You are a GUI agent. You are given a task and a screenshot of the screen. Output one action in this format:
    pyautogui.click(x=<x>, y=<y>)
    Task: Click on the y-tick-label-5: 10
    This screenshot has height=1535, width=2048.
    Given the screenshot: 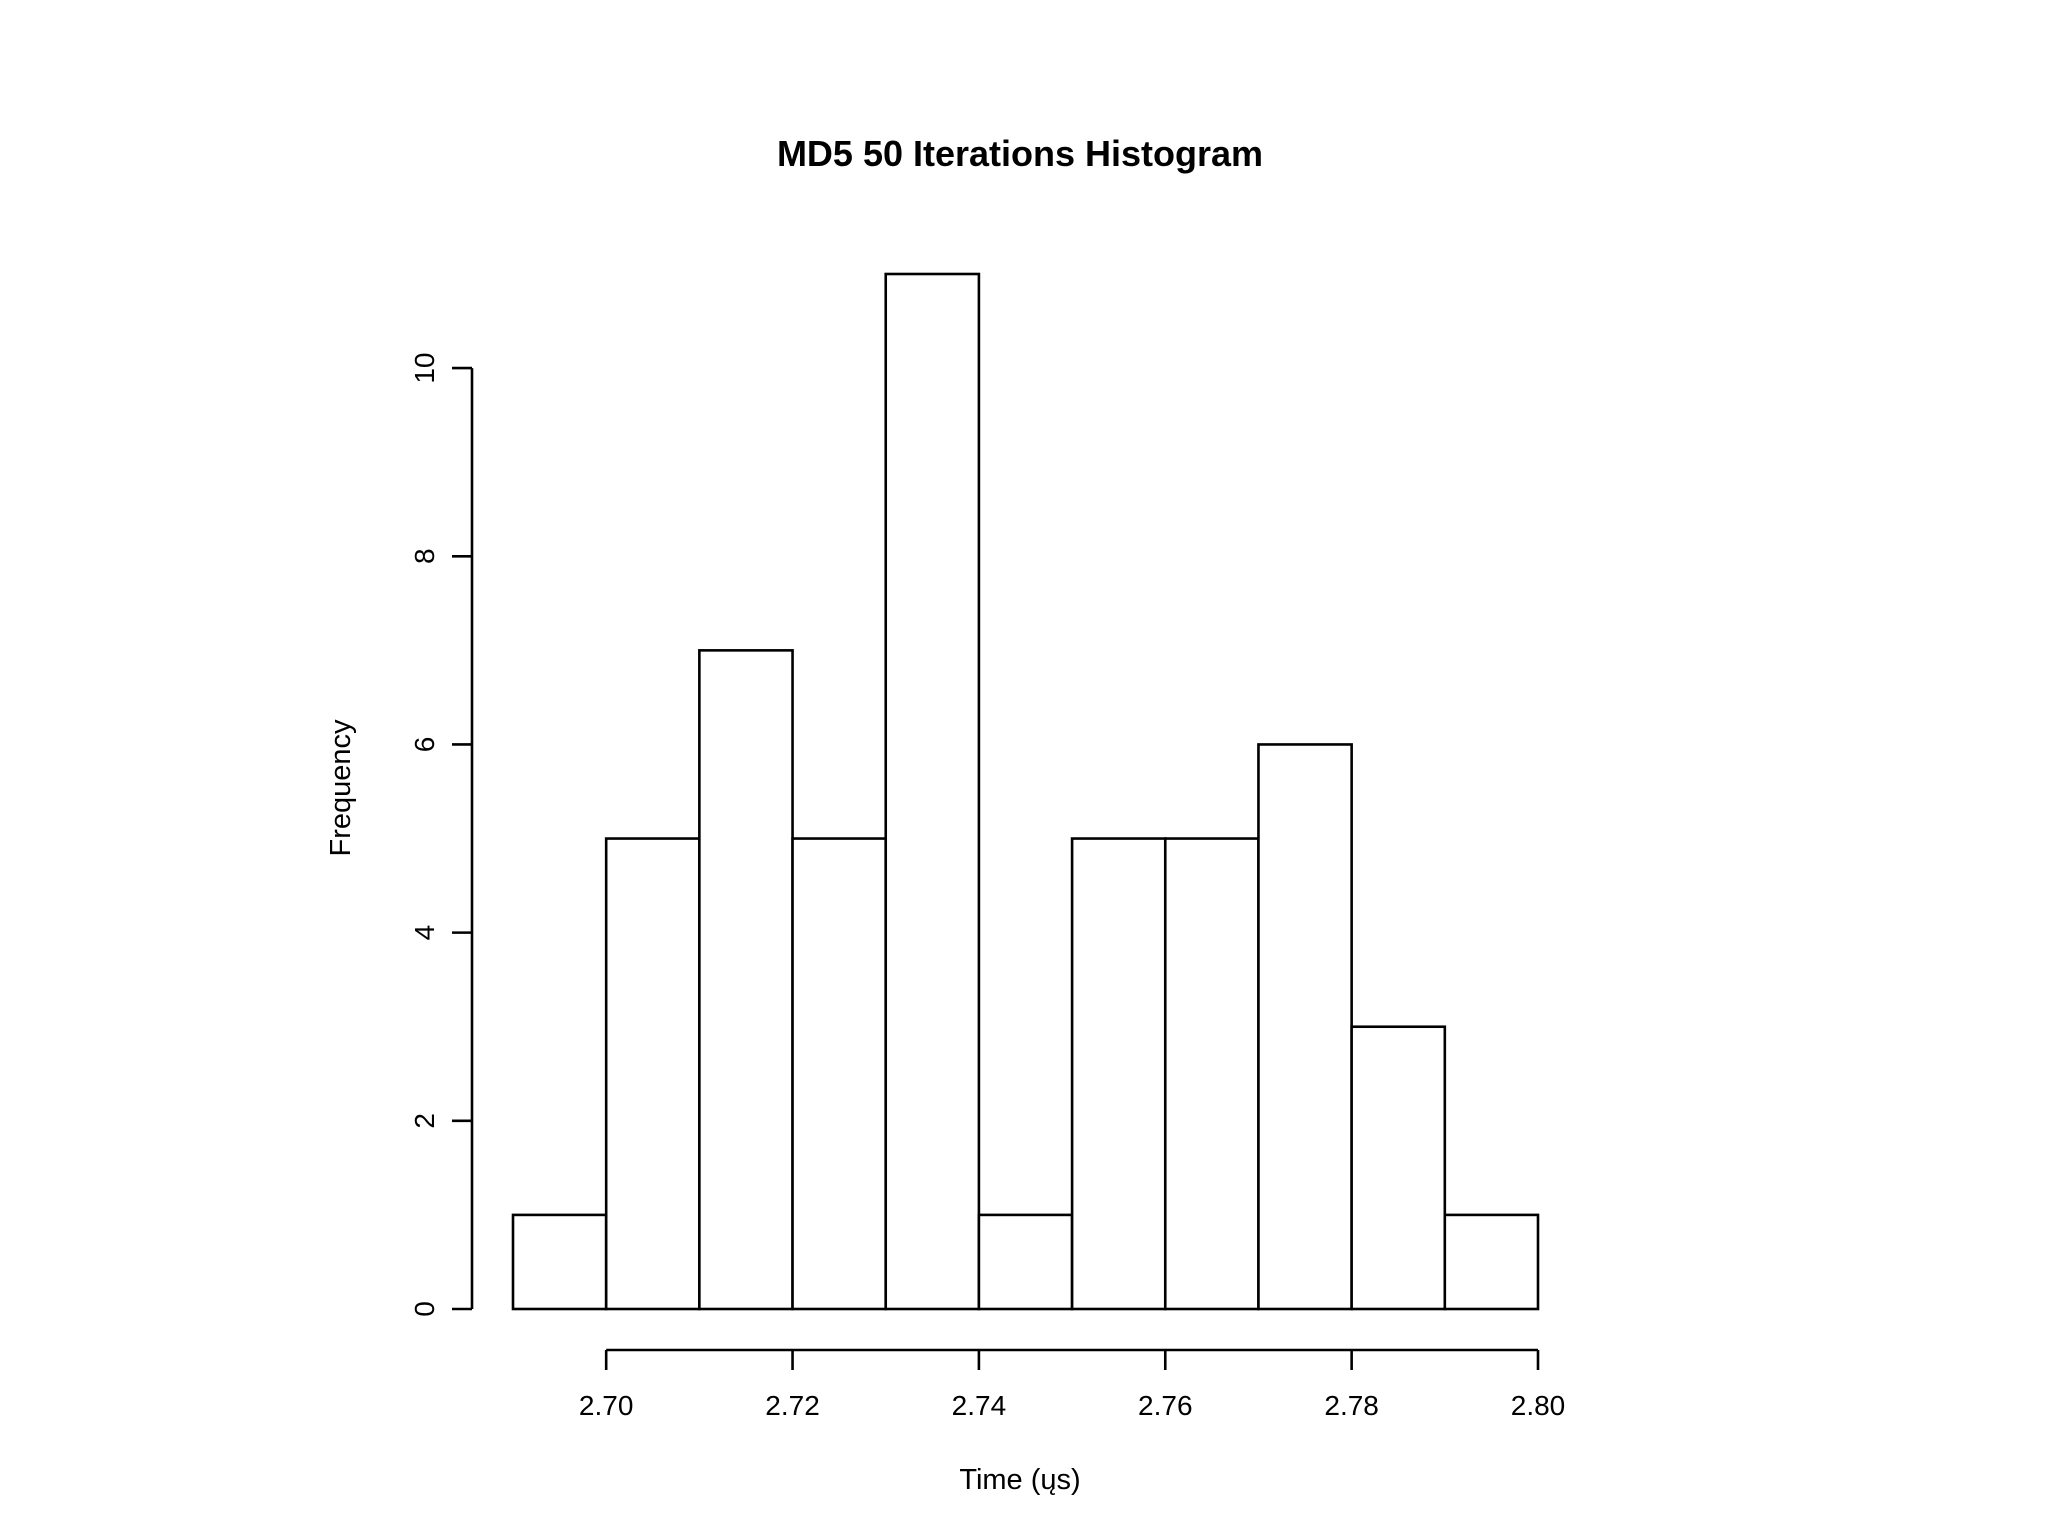 What is the action you would take?
    pyautogui.click(x=424, y=368)
    